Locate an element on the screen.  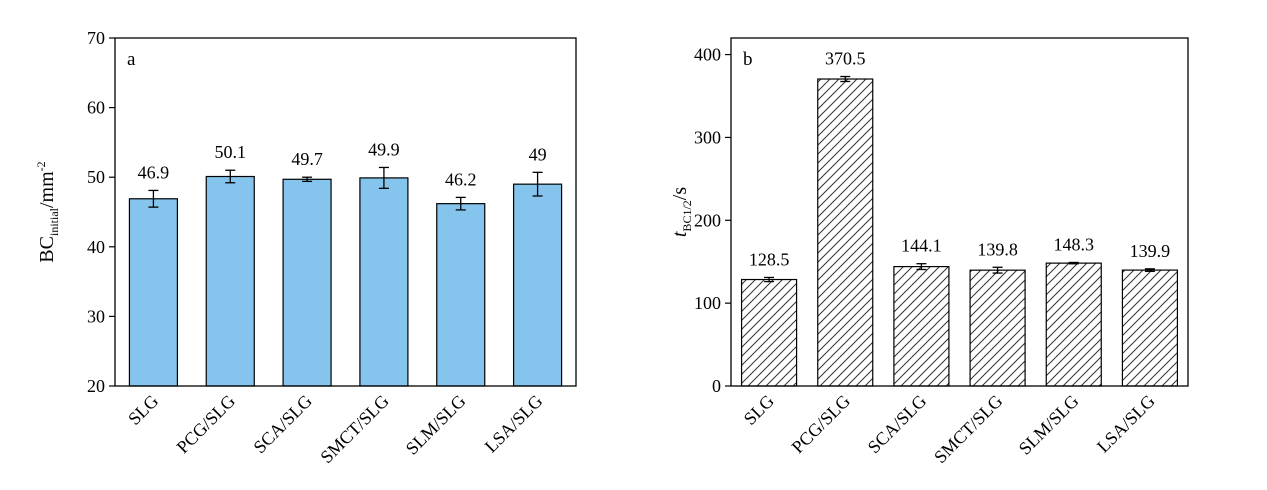
data-label: 370.5 is located at coordinates (845, 59).